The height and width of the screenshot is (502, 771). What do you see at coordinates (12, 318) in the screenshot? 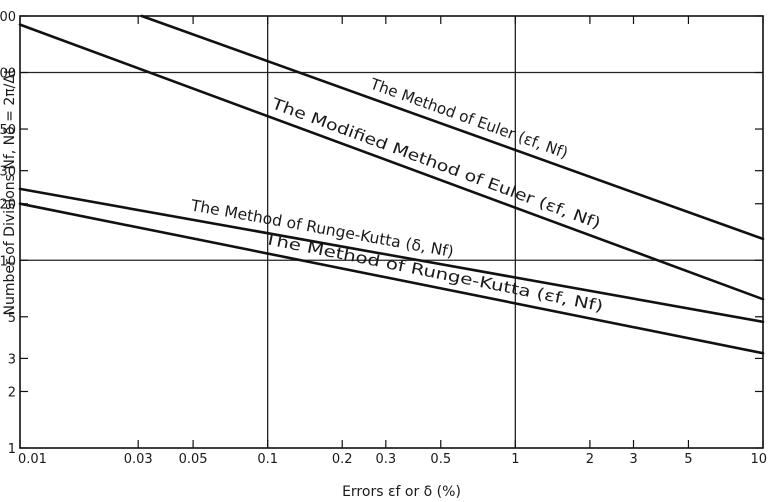
I see `y-tick-label: 5` at bounding box center [12, 318].